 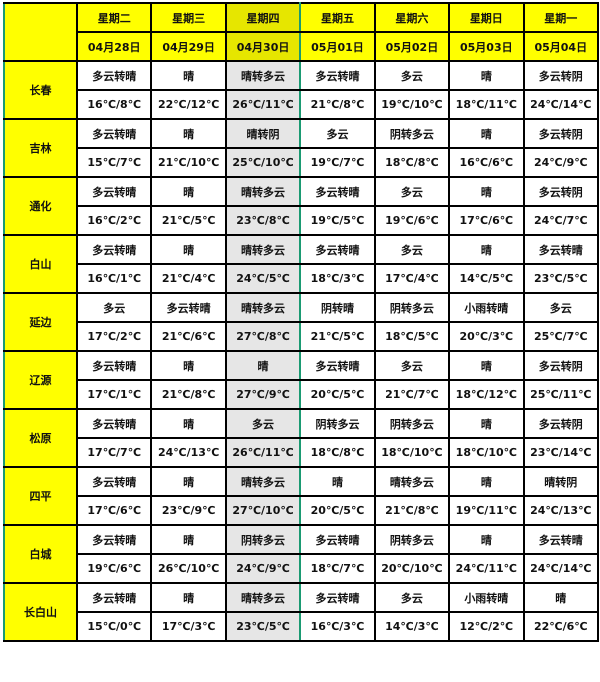 What do you see at coordinates (114, 568) in the screenshot?
I see `temperature-cell: 19℃/6℃` at bounding box center [114, 568].